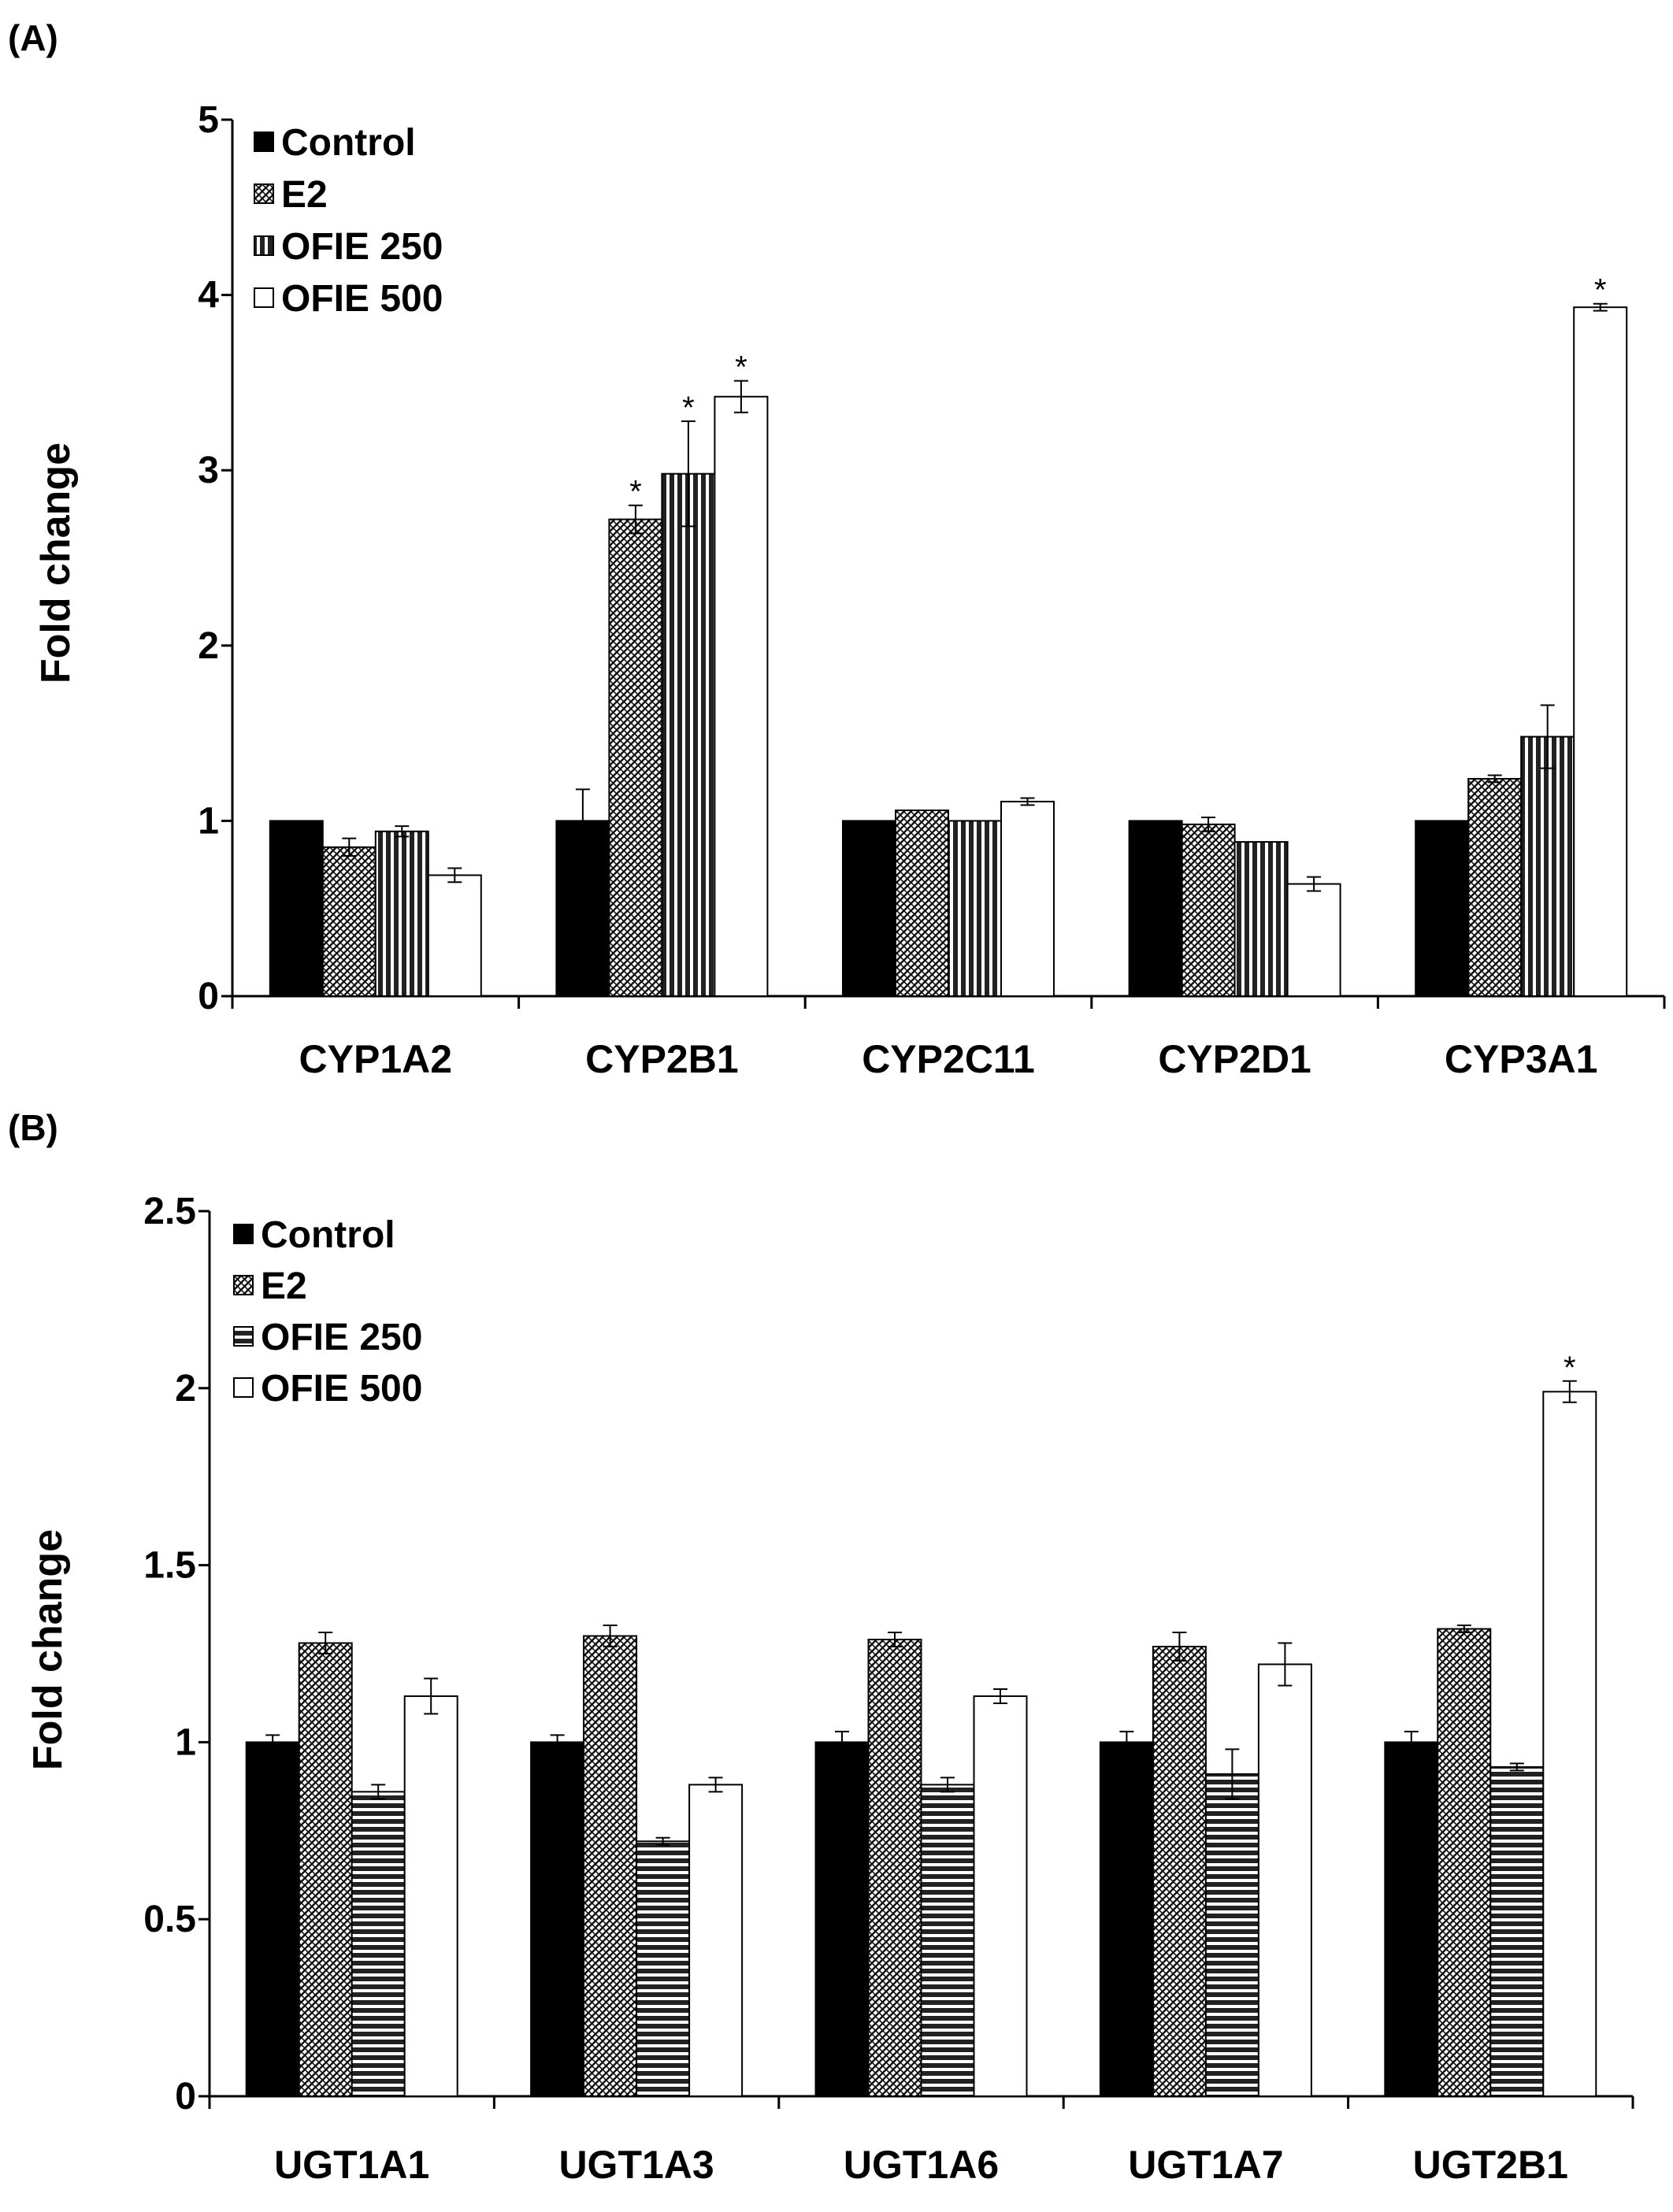  Describe the element at coordinates (376, 1059) in the screenshot. I see `category-label: CYP1A2` at that location.